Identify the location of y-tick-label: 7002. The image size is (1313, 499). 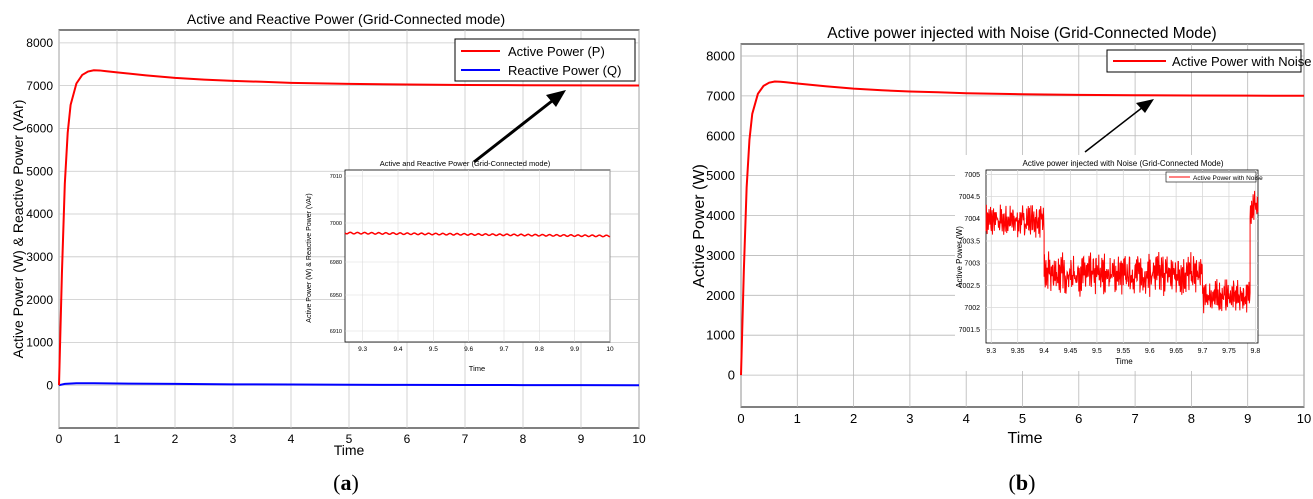
(972, 308).